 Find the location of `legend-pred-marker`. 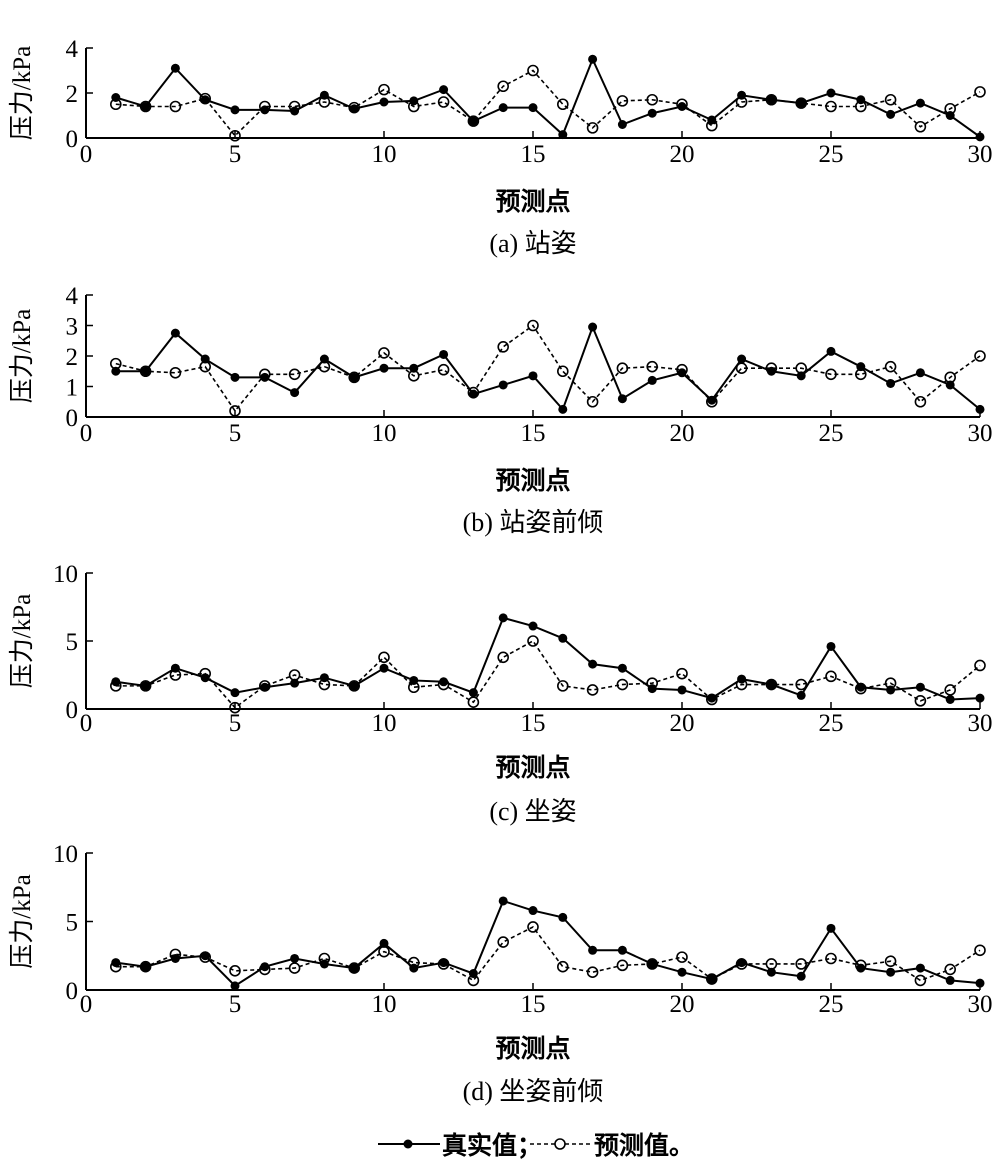

legend-pred-marker is located at coordinates (560, 1144).